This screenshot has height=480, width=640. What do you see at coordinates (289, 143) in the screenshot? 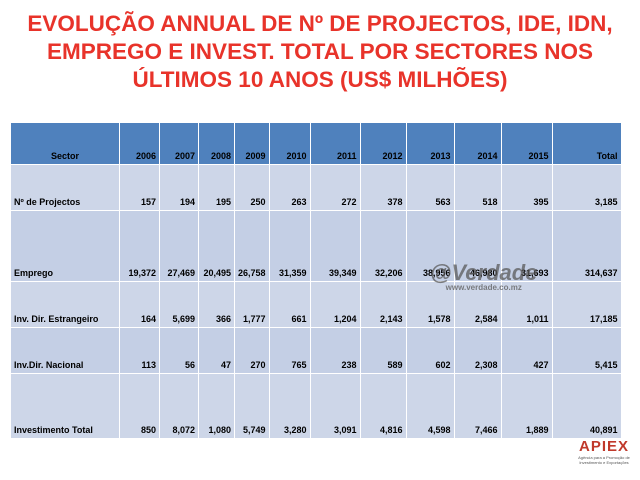
I see `column-header: 2010` at bounding box center [289, 143].